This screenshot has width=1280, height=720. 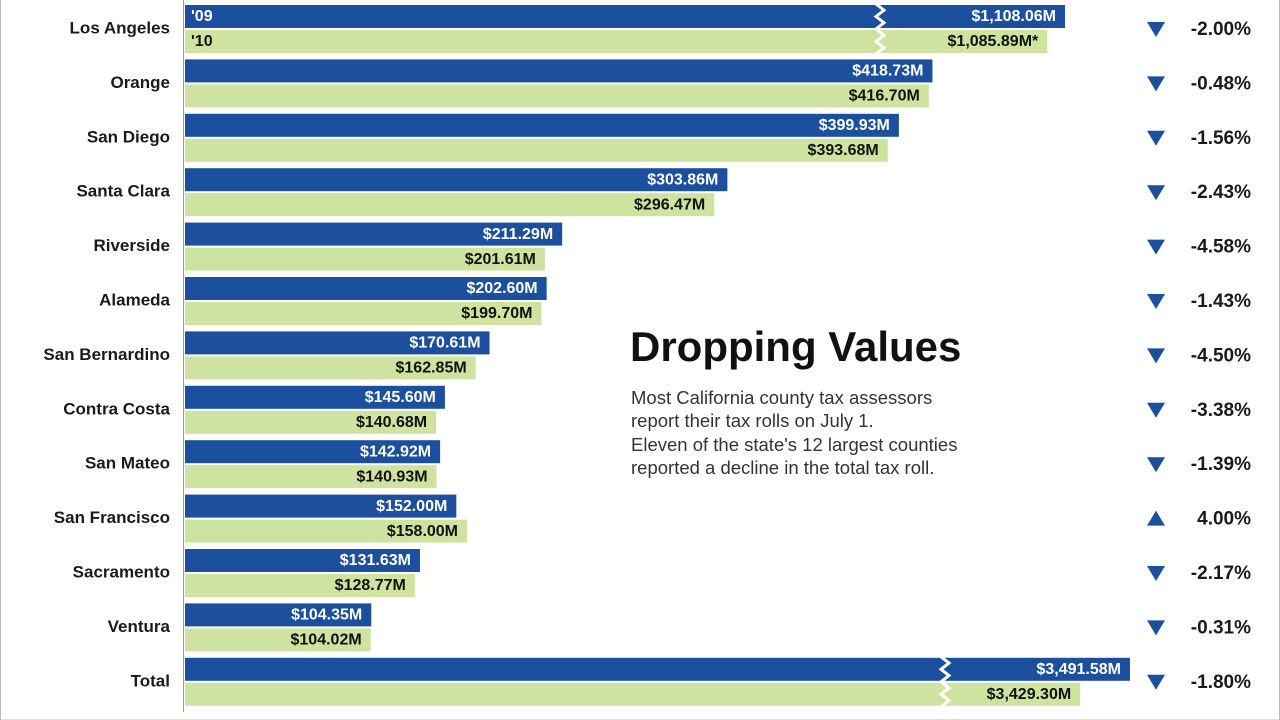 What do you see at coordinates (752, 420) in the screenshot?
I see `subtitle-line: report their tax rolls on July 1.` at bounding box center [752, 420].